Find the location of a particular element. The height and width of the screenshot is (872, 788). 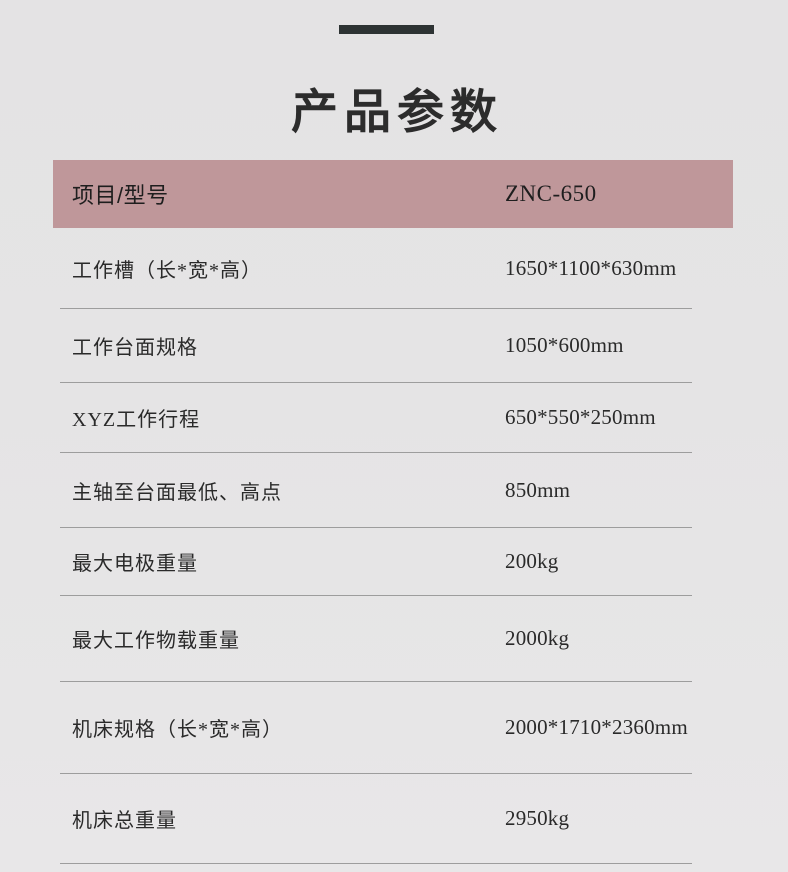

spec-row-value: 200kg is located at coordinates (532, 561).